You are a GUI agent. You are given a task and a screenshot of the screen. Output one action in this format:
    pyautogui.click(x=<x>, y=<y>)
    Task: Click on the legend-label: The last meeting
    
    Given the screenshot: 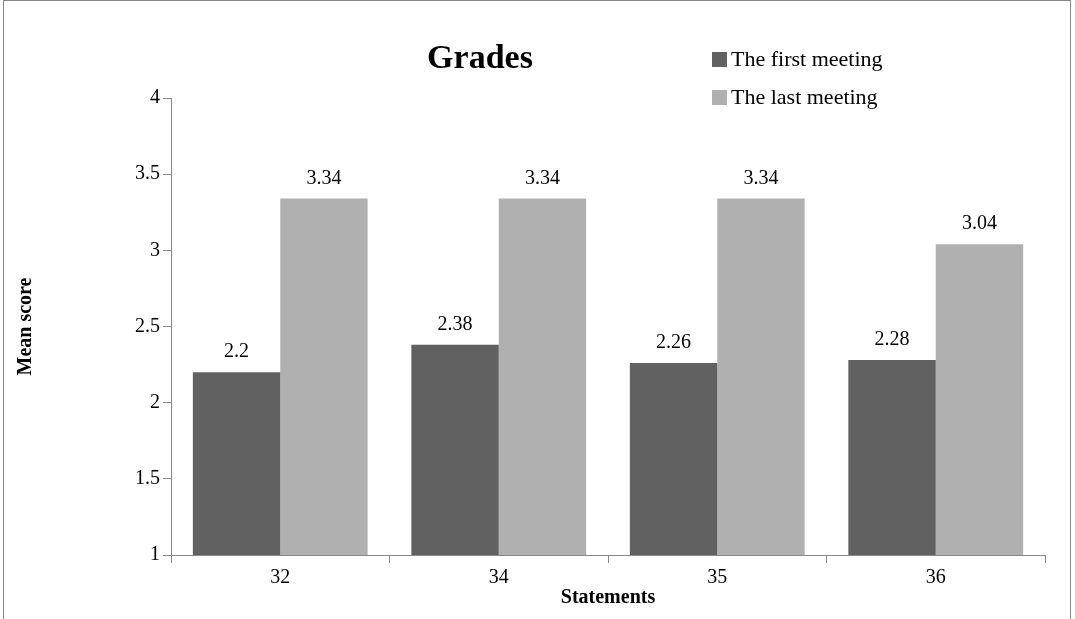 What is the action you would take?
    pyautogui.click(x=804, y=97)
    